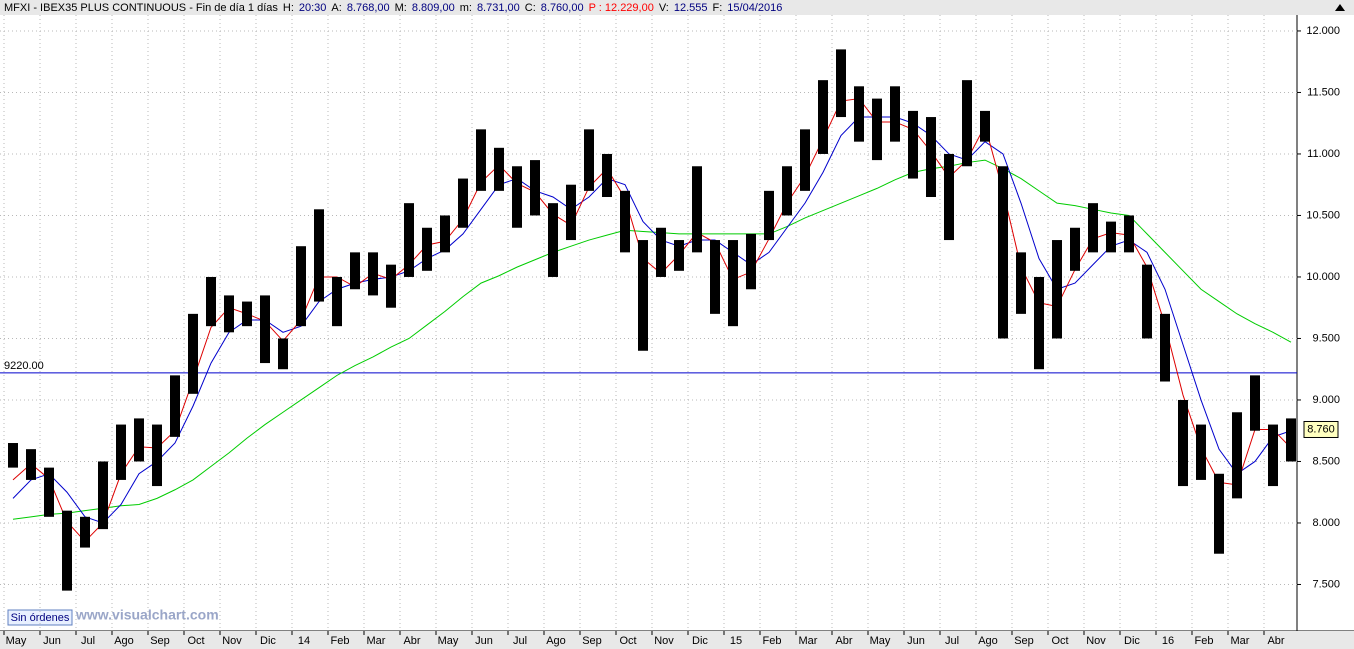  What do you see at coordinates (336, 8) in the screenshot?
I see `title-segment: A:` at bounding box center [336, 8].